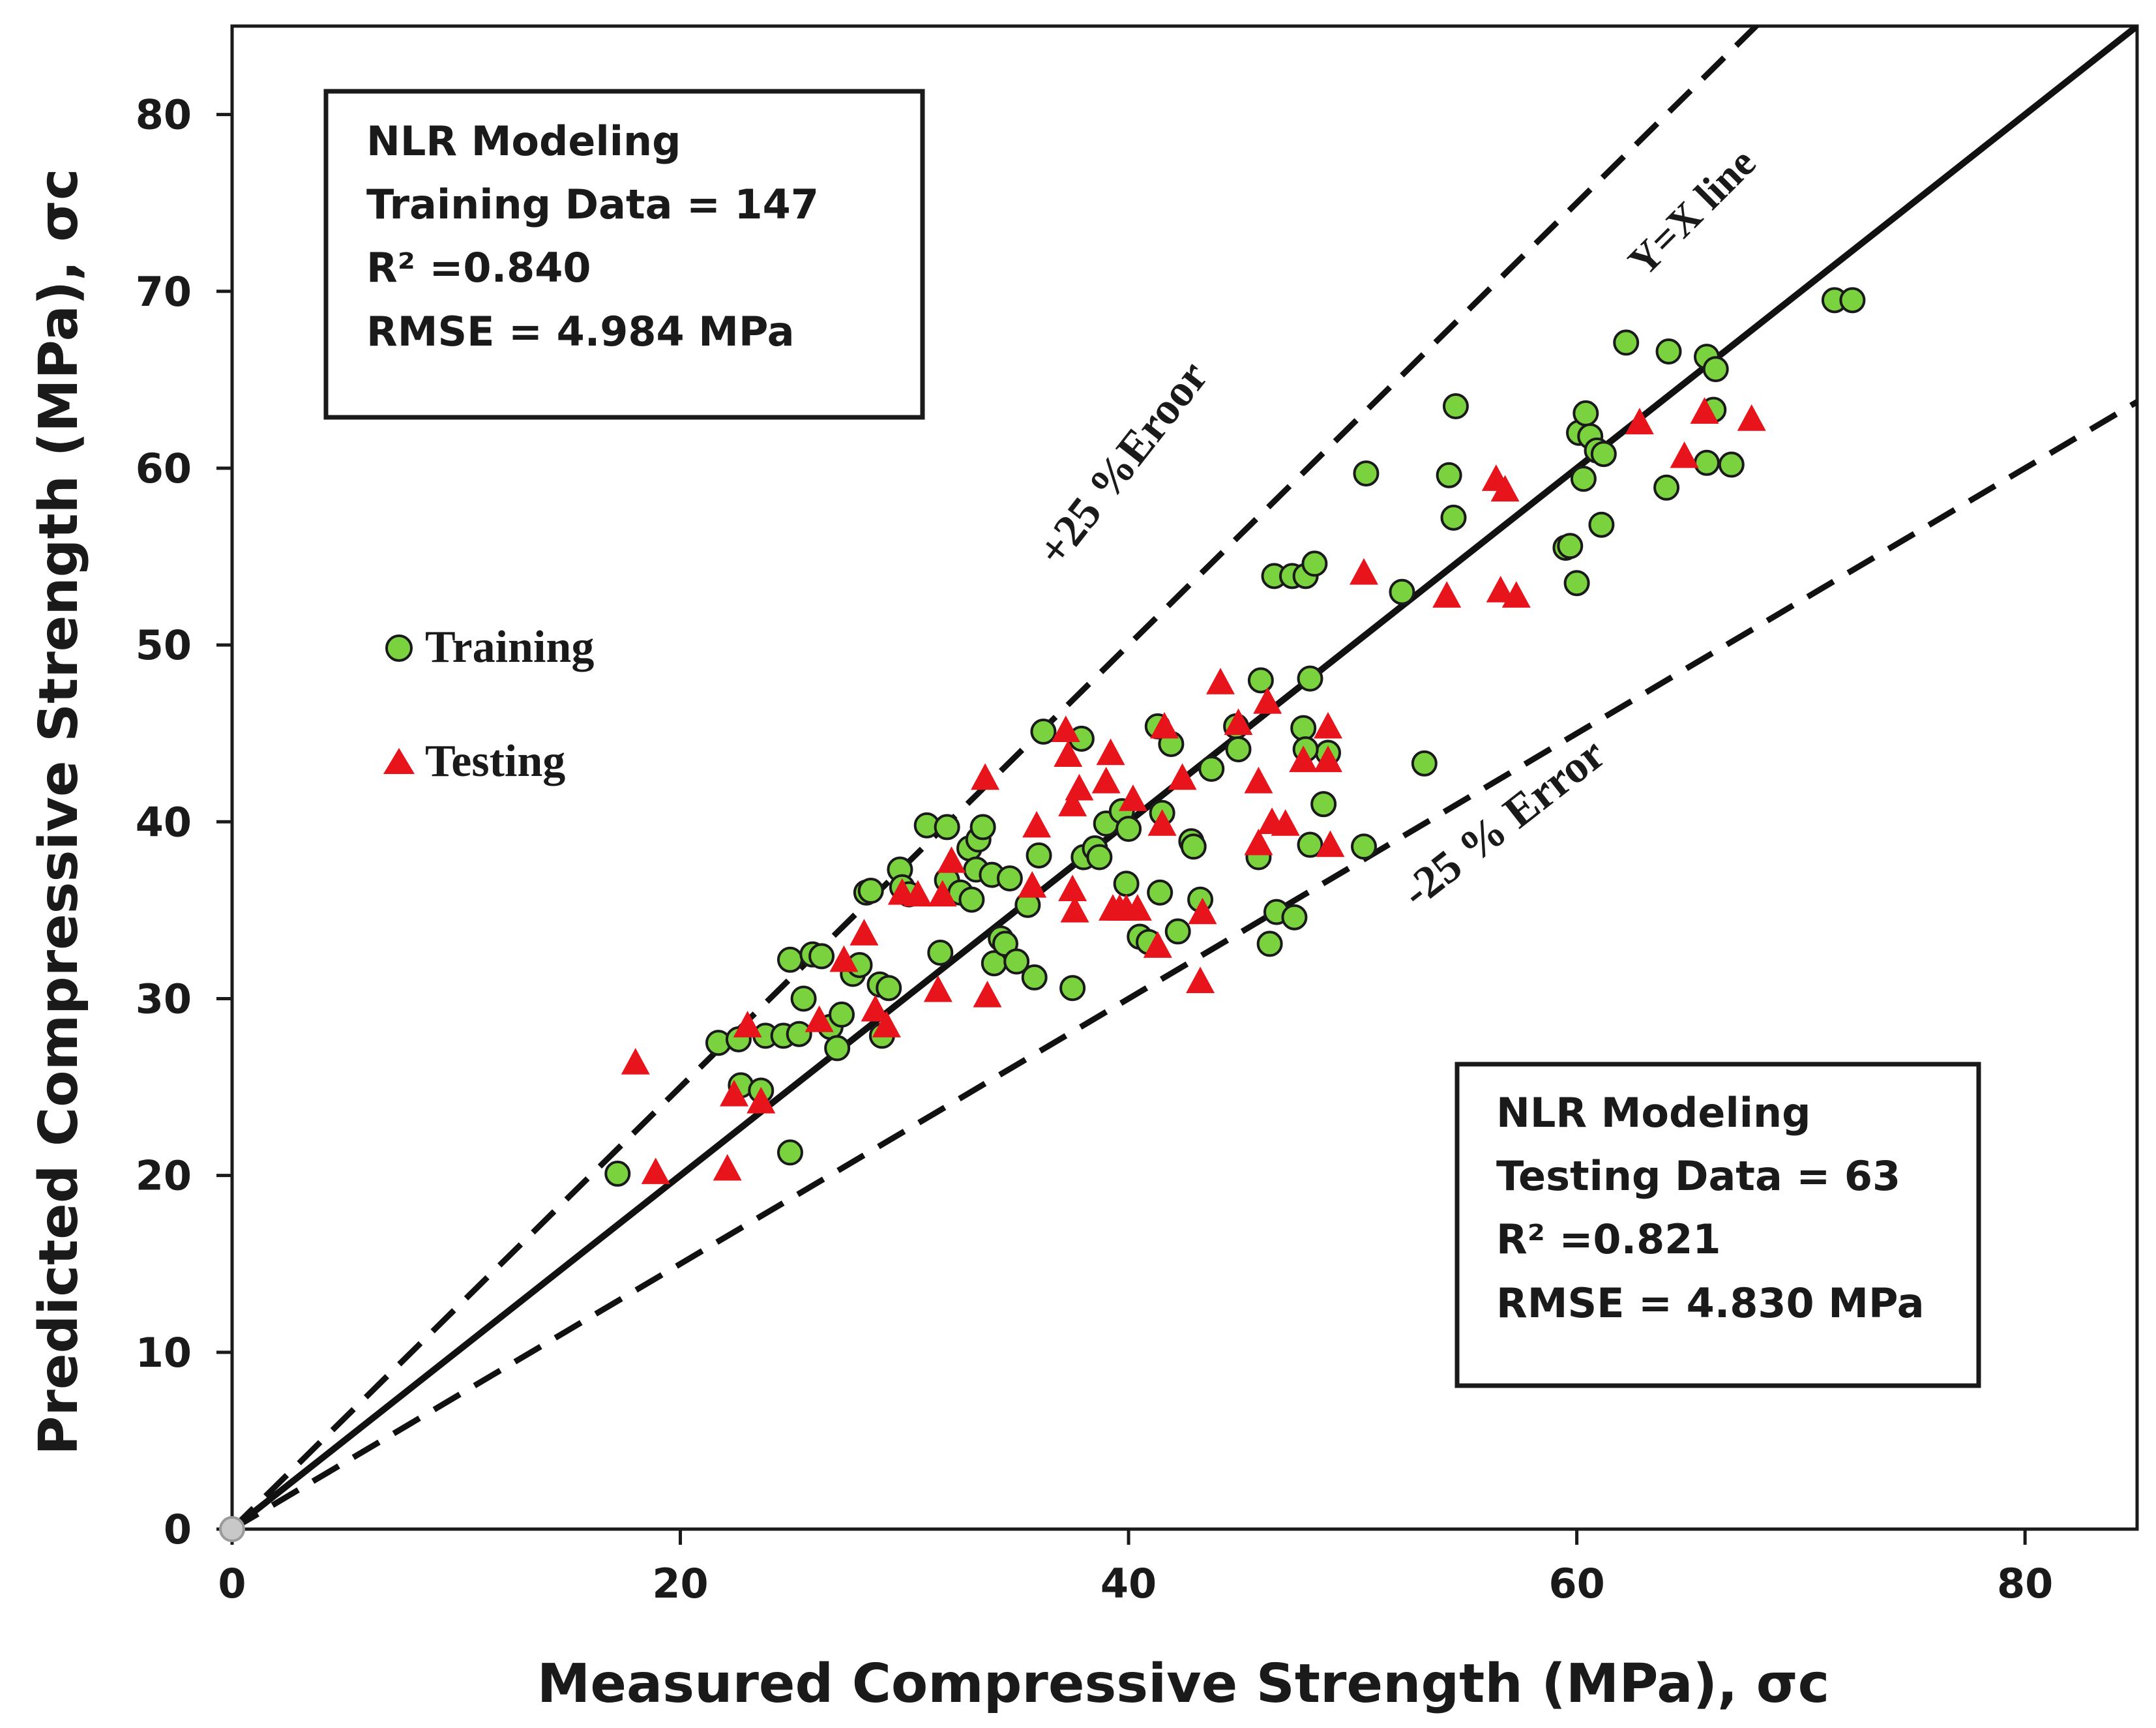 This screenshot has width=2156, height=1728. What do you see at coordinates (164, 822) in the screenshot?
I see `y-tick-label: 40` at bounding box center [164, 822].